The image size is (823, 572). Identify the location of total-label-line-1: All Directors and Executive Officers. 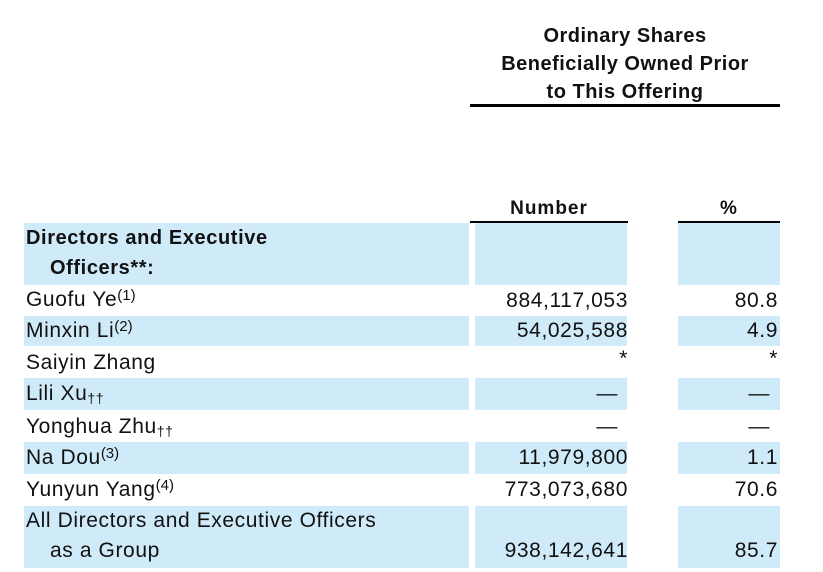
(201, 520).